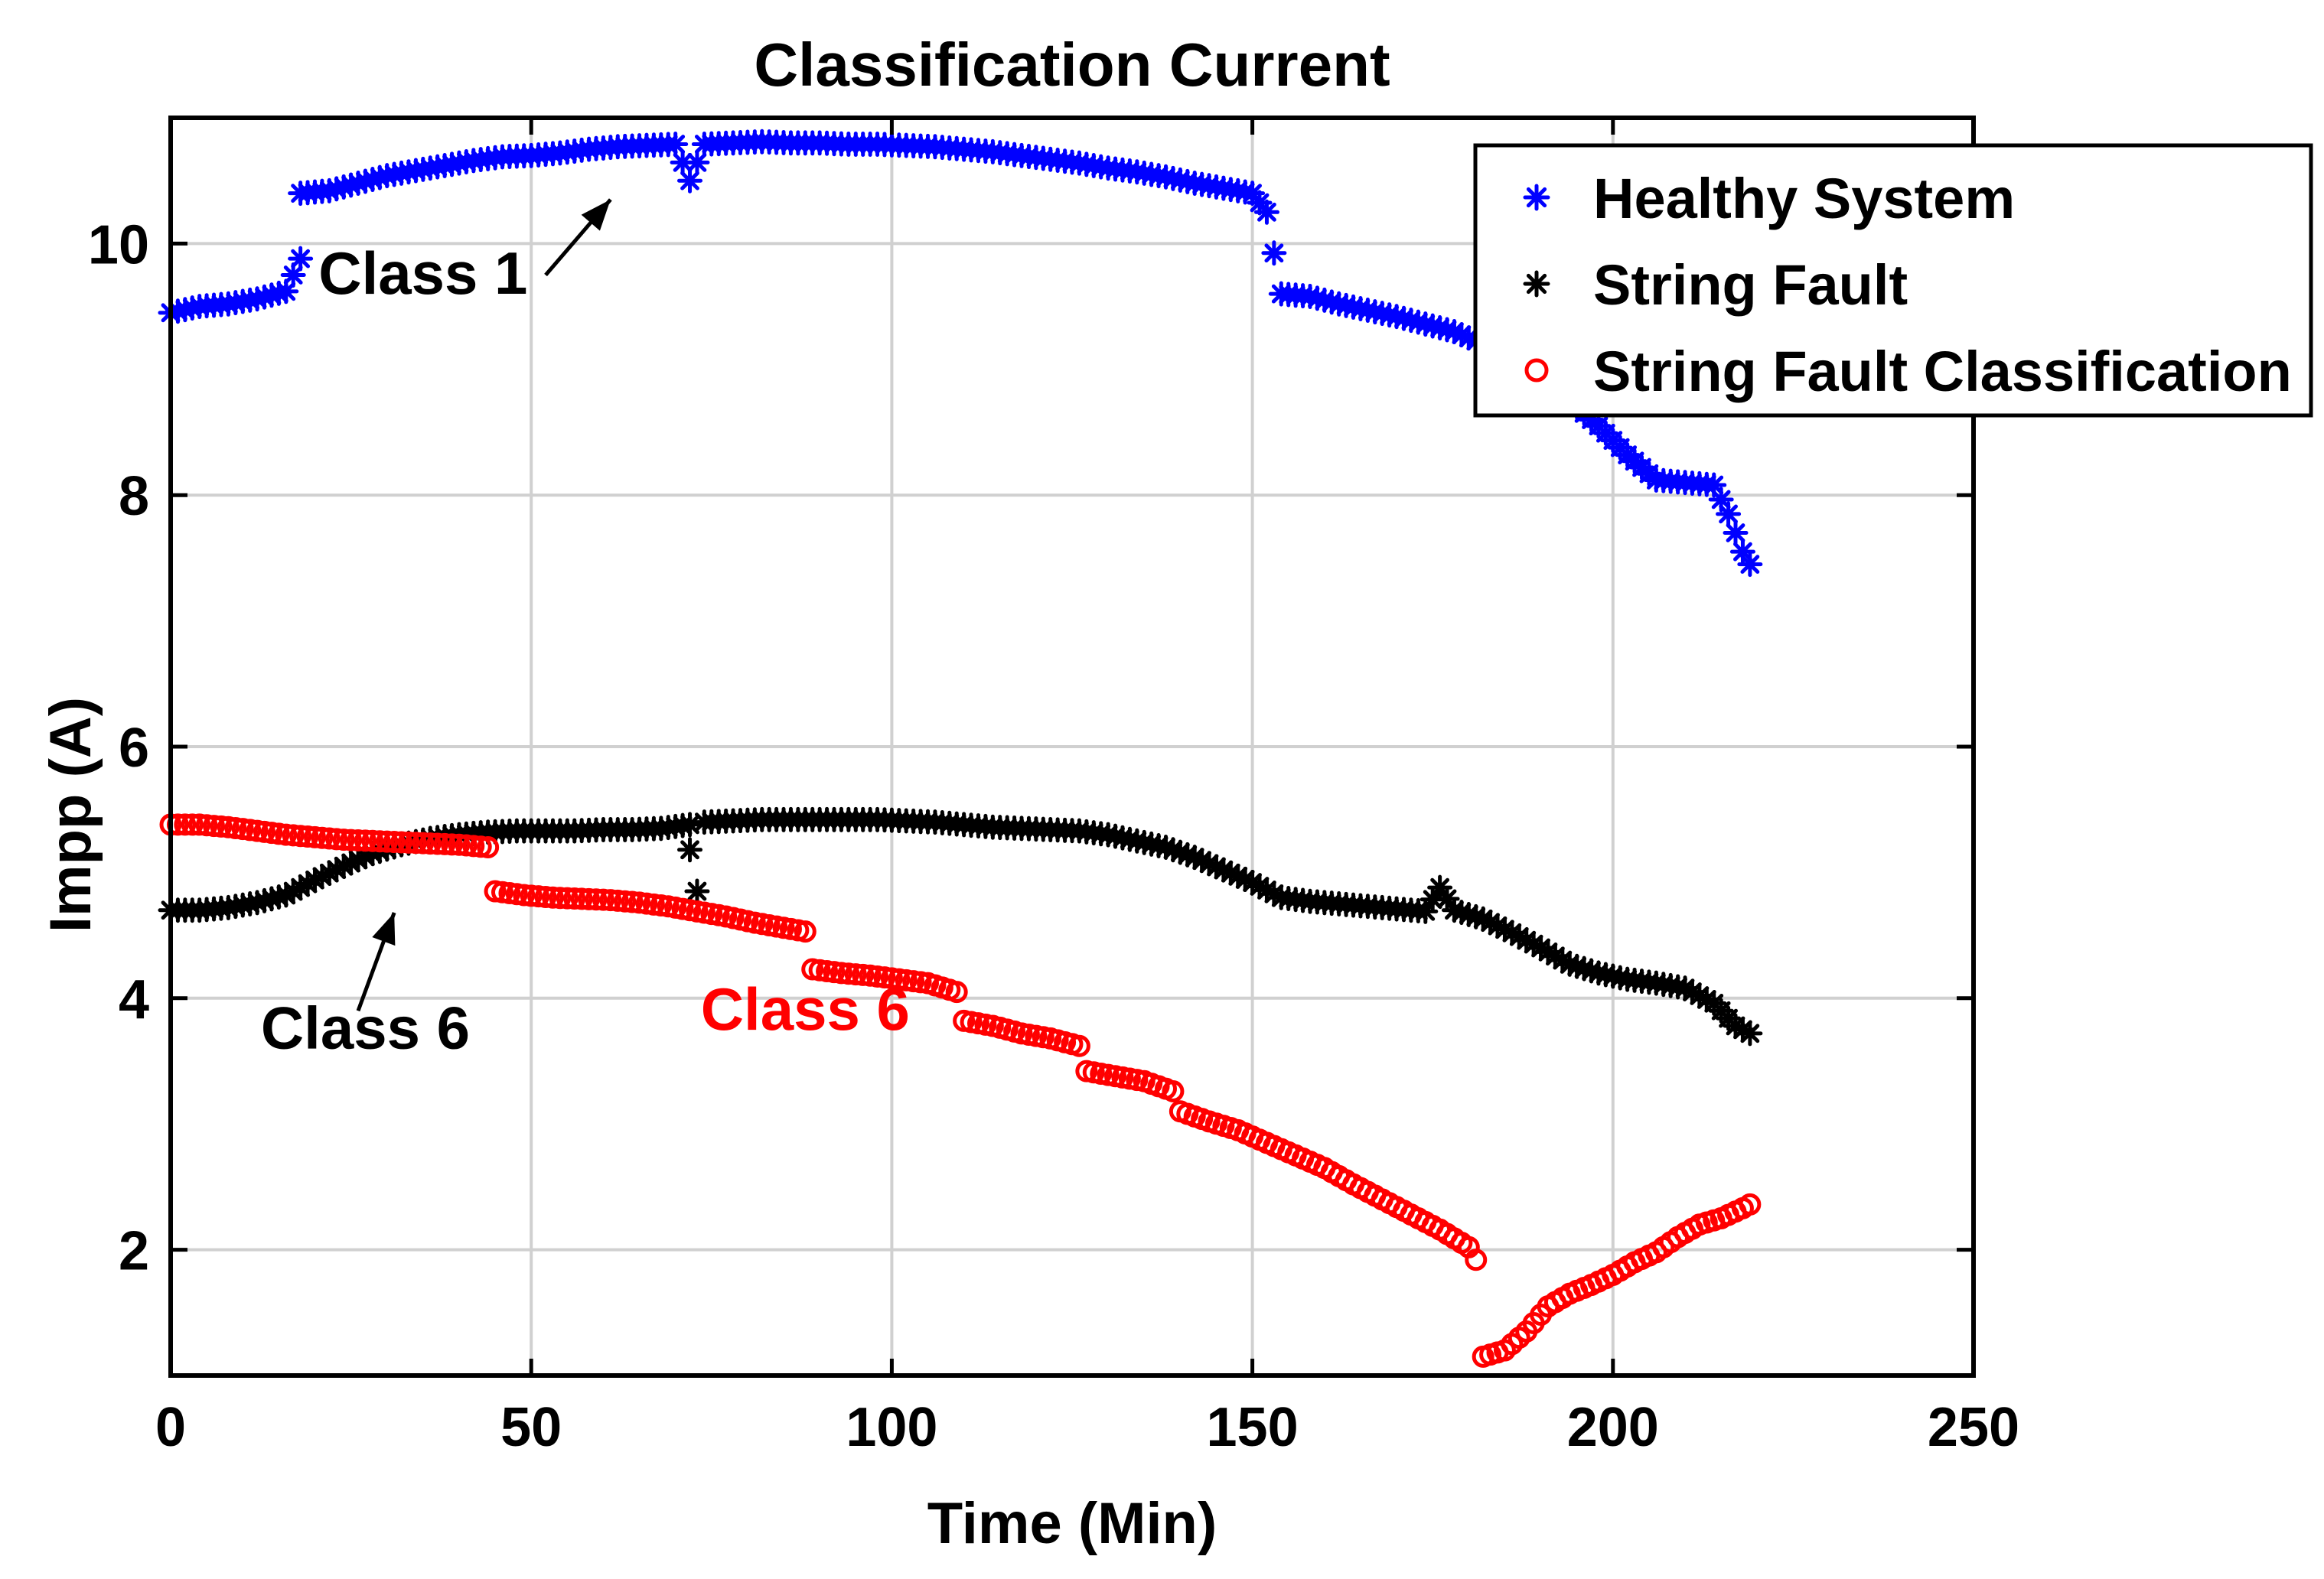  Describe the element at coordinates (1072, 1523) in the screenshot. I see `x-axis-label: Time (Min)` at that location.